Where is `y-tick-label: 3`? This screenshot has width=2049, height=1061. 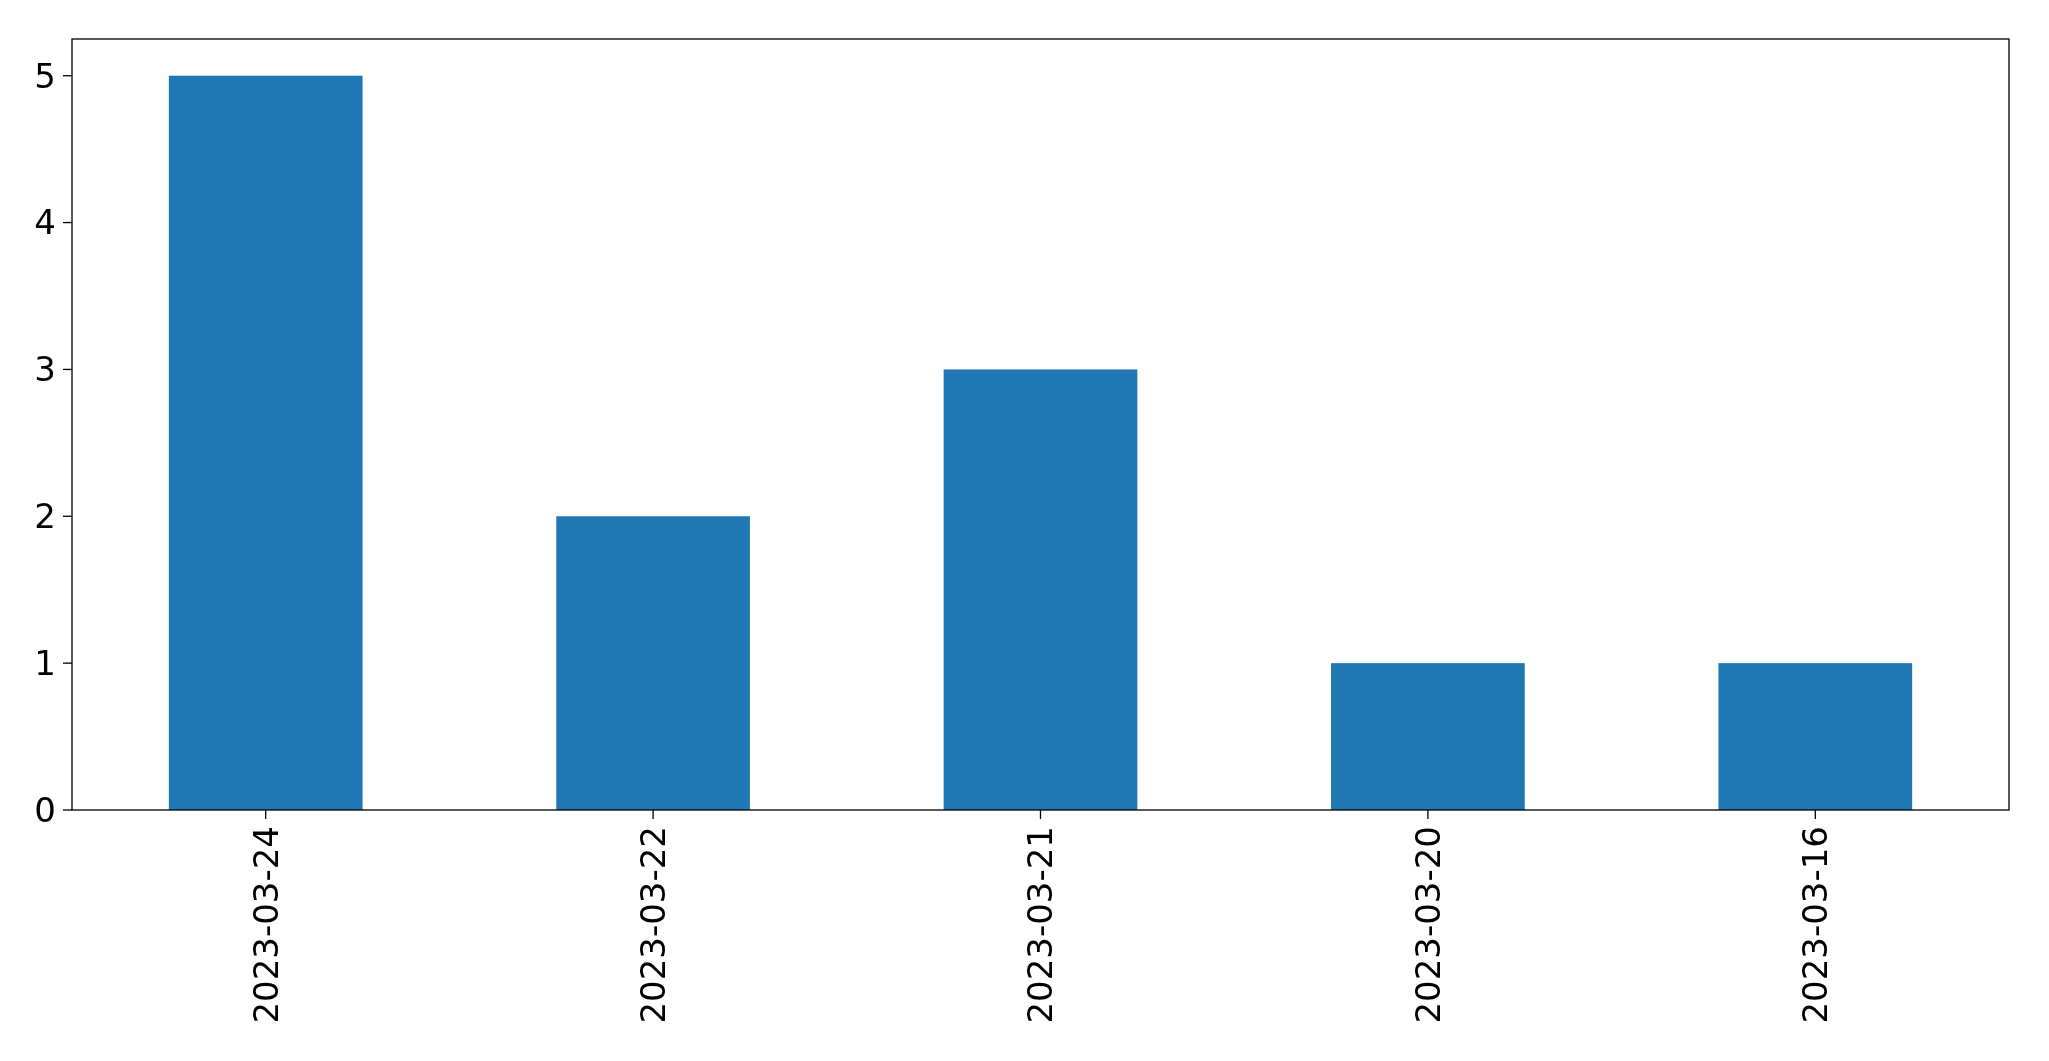 y-tick-label: 3 is located at coordinates (45, 369).